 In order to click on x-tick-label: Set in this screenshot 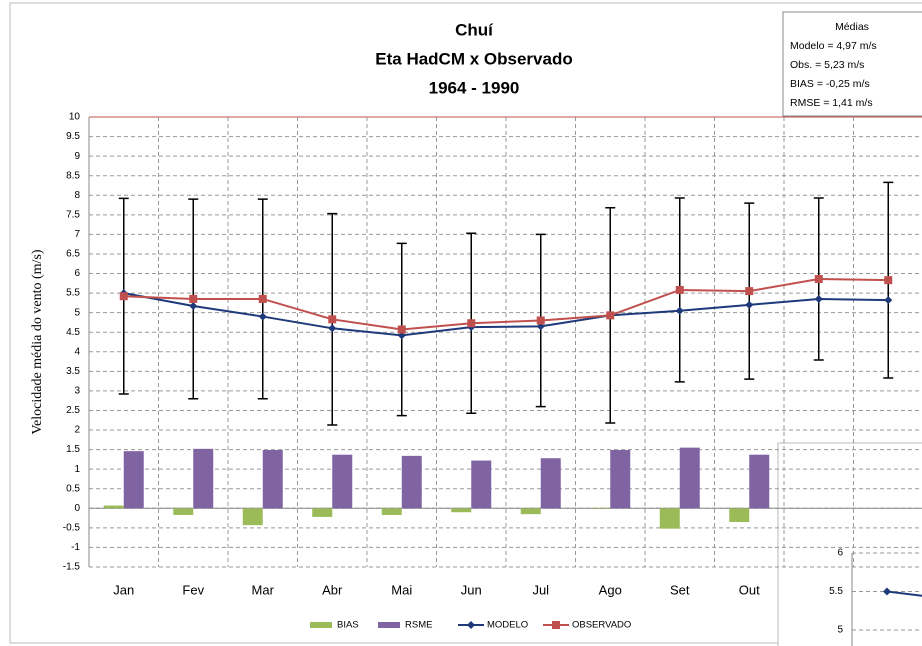, I will do `click(680, 589)`.